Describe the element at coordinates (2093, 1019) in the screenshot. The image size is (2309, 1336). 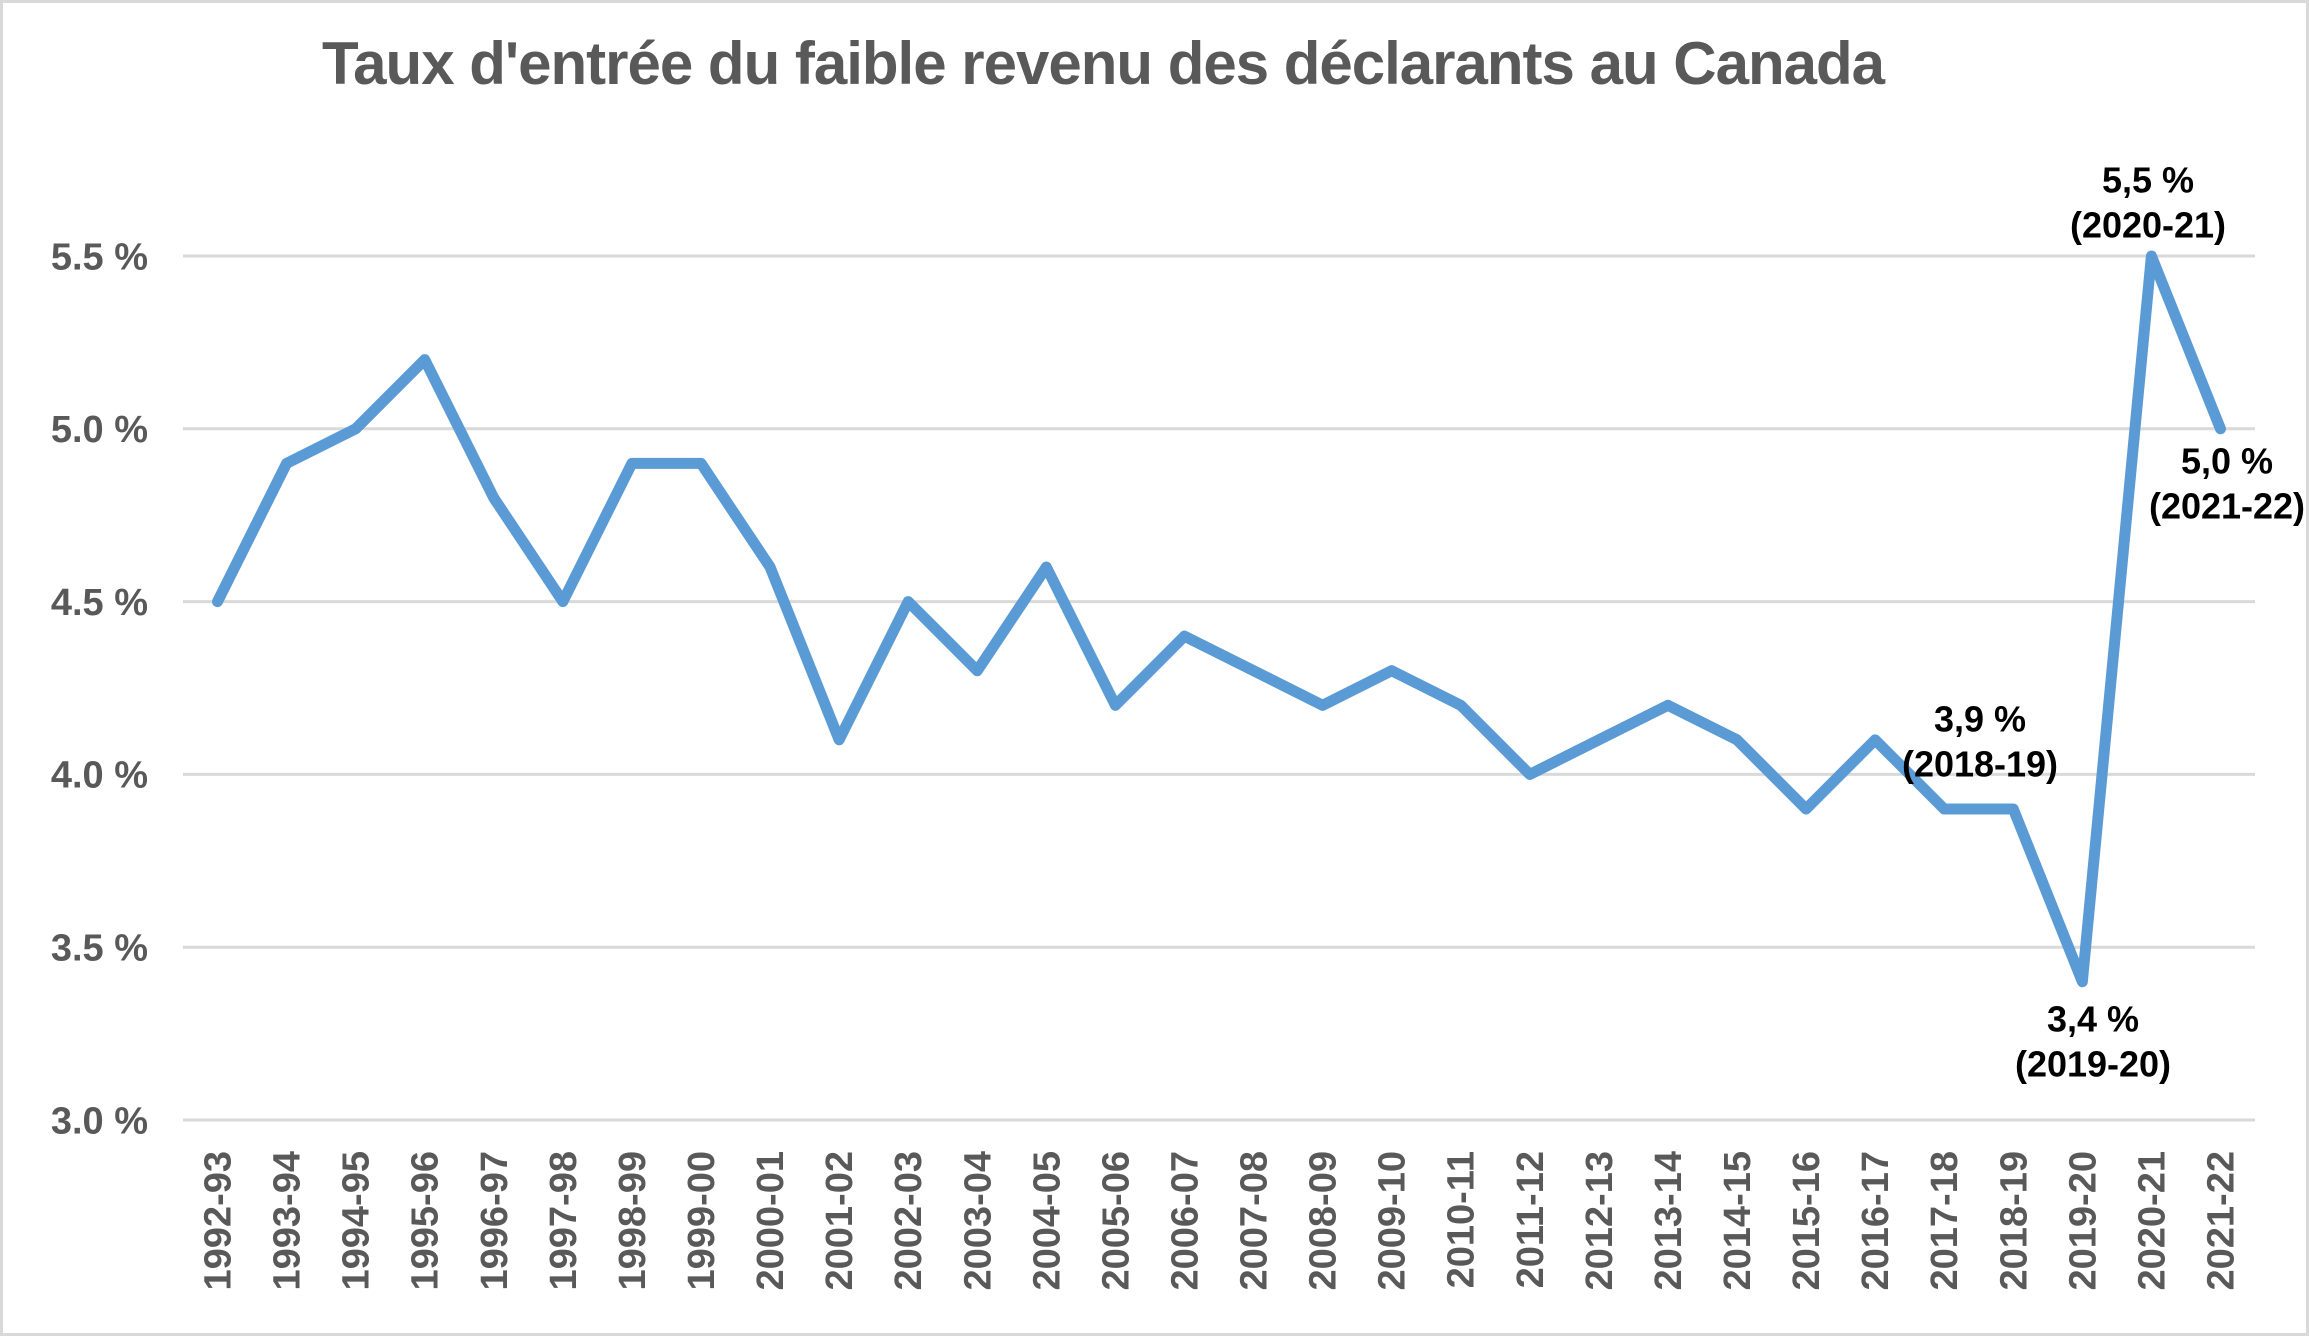
I see `data-point-annotation: 3,4 %` at that location.